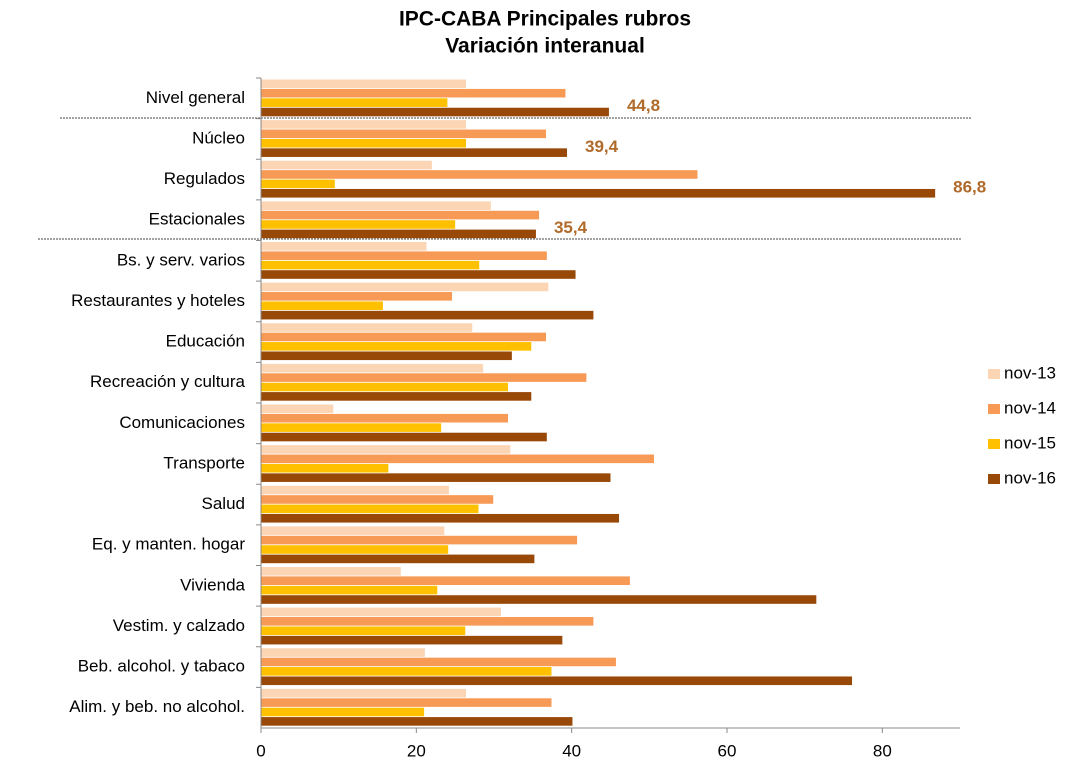 The width and height of the screenshot is (1077, 769). Describe the element at coordinates (260, 750) in the screenshot. I see `x-tick-label: 0` at that location.